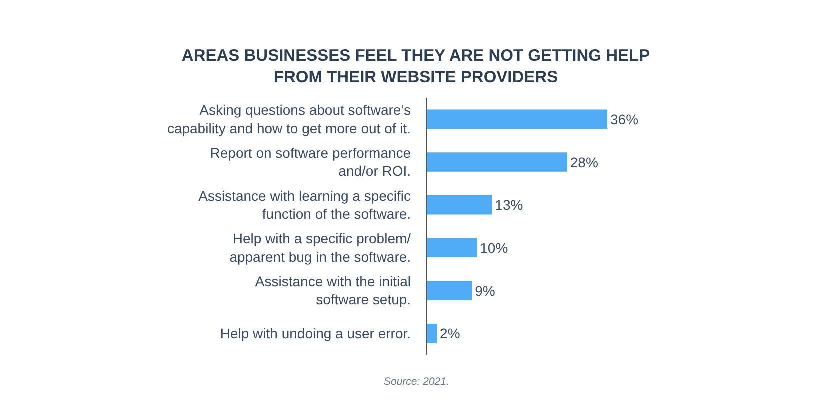 The width and height of the screenshot is (832, 400). Describe the element at coordinates (316, 333) in the screenshot. I see `y-tick-label: Help with undoing a user error.` at that location.